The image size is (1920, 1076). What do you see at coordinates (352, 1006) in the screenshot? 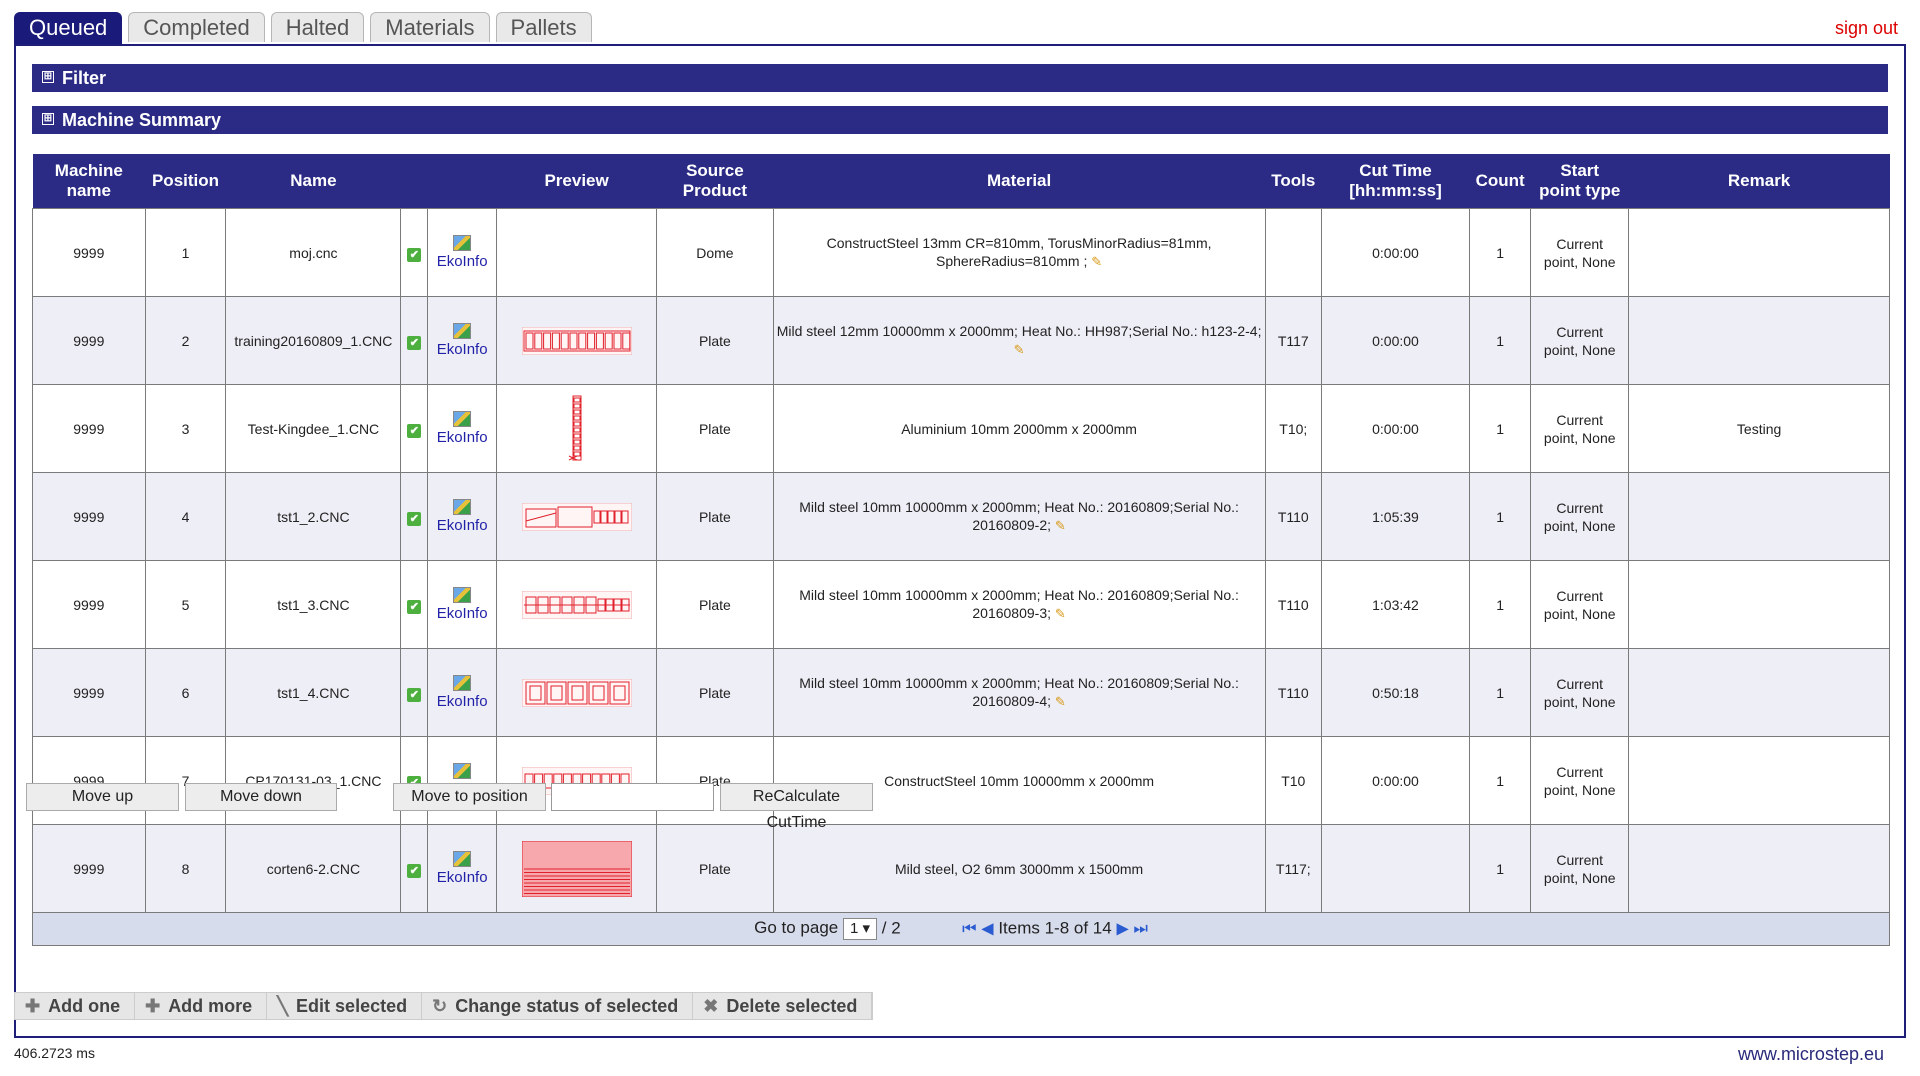
I see `edit-selected-button-label: Edit selected` at bounding box center [352, 1006].